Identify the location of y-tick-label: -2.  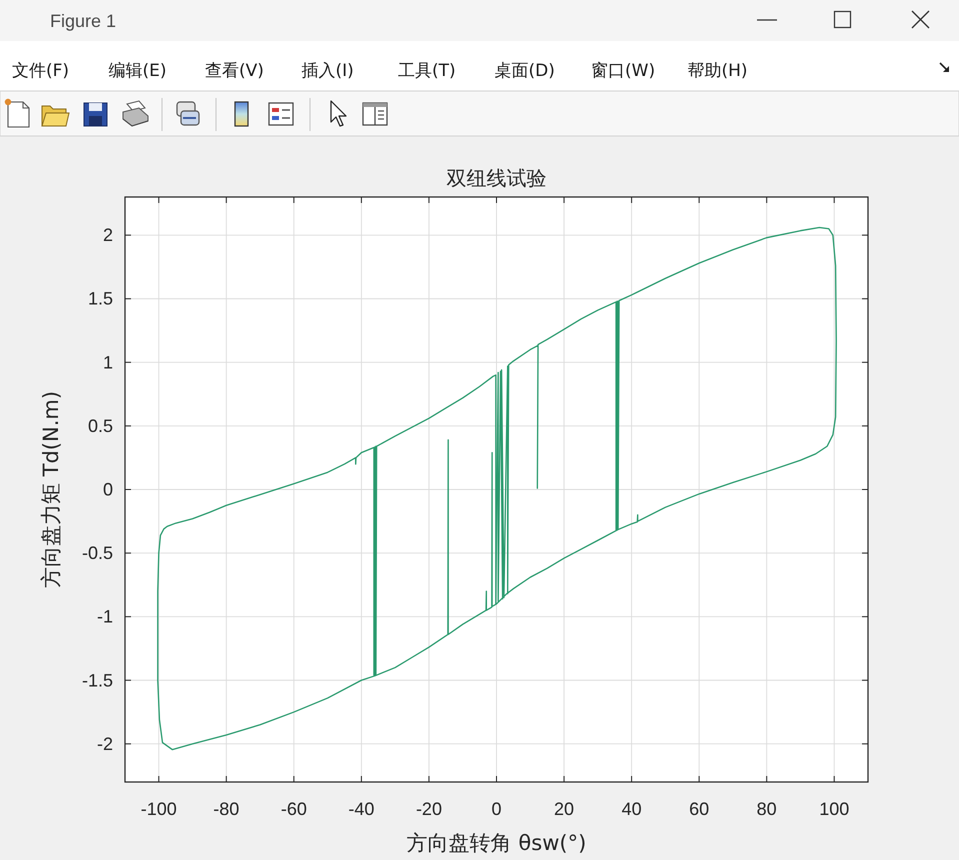
(104, 744).